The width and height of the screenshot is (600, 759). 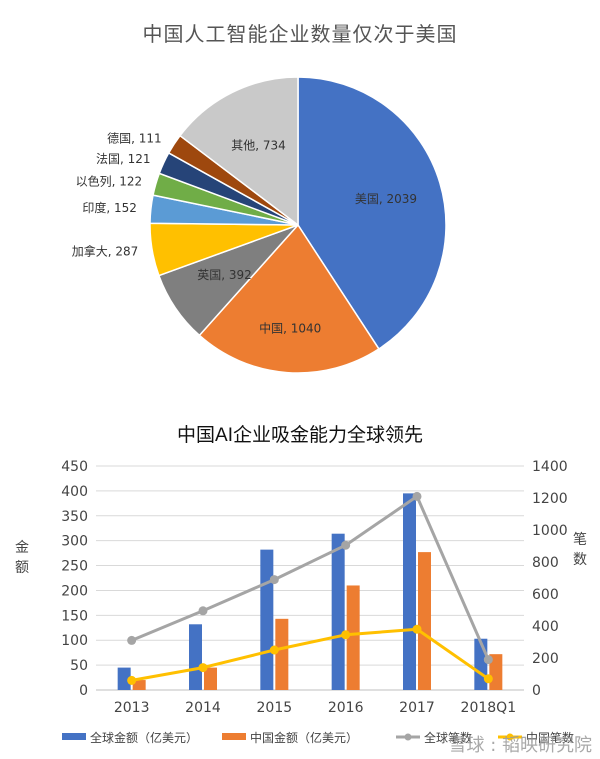 I want to click on pie-label-5: 以色列, 122, so click(x=109, y=181).